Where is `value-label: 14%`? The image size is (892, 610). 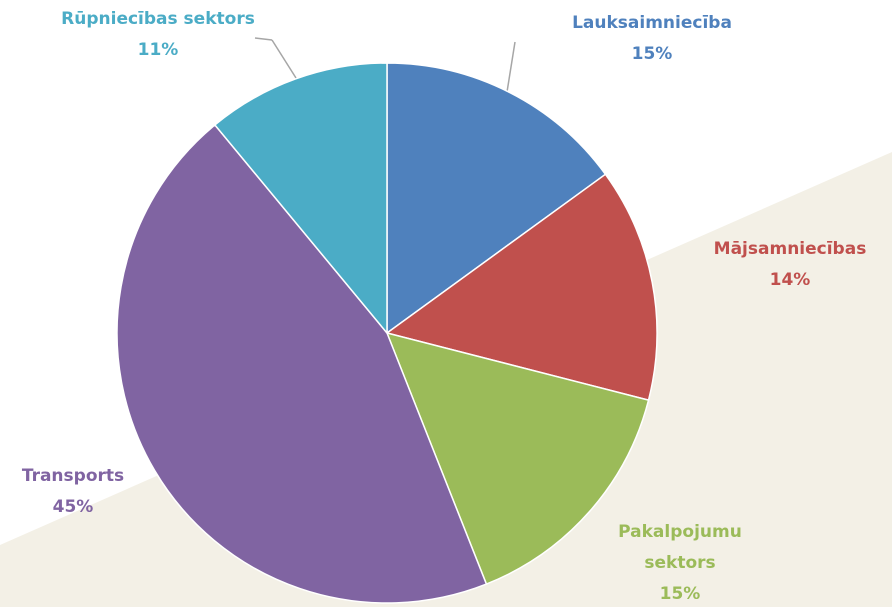
value-label: 14% is located at coordinates (790, 280).